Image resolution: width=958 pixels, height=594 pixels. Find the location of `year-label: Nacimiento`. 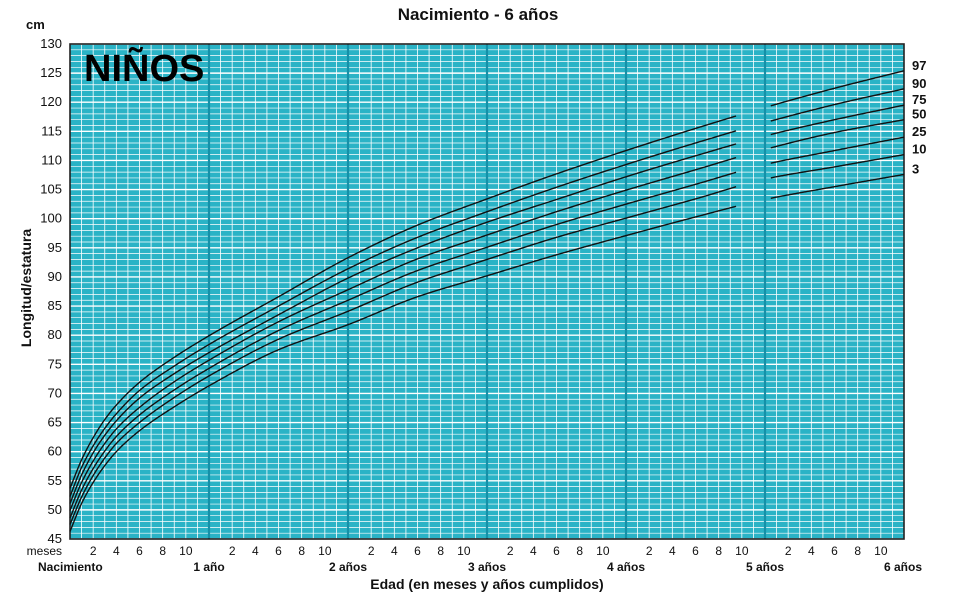

year-label: Nacimiento is located at coordinates (70, 567).